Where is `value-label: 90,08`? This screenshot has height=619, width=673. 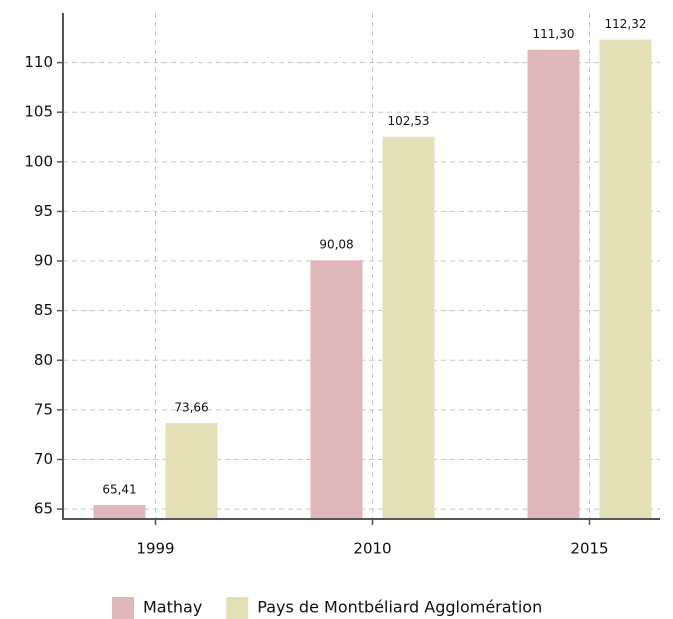 value-label: 90,08 is located at coordinates (336, 245).